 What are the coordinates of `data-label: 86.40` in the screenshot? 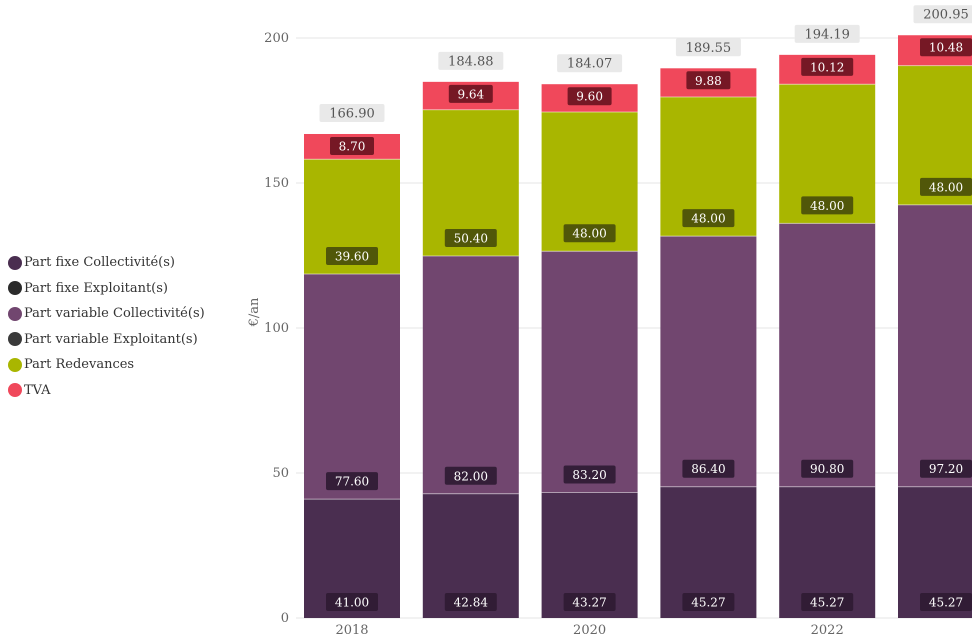 It's located at (708, 469).